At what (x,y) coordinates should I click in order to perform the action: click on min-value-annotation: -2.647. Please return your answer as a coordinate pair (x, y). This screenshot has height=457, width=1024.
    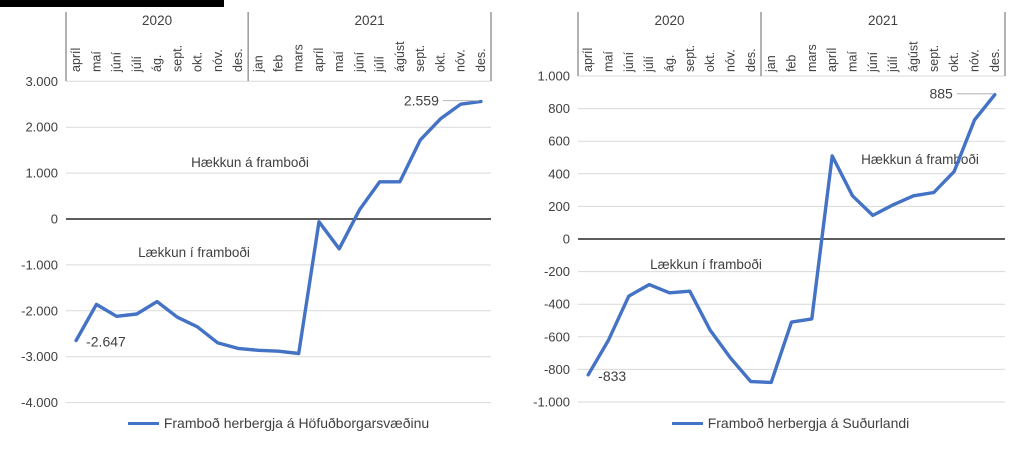
    Looking at the image, I should click on (106, 341).